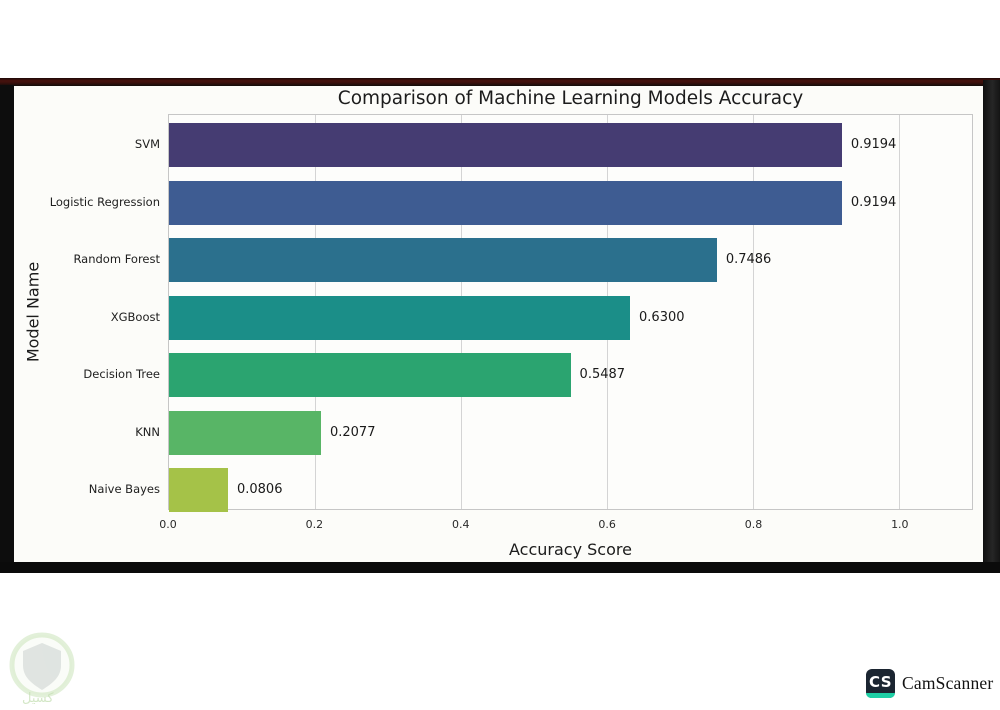  I want to click on x-tick-label-0.4: 0.4, so click(460, 524).